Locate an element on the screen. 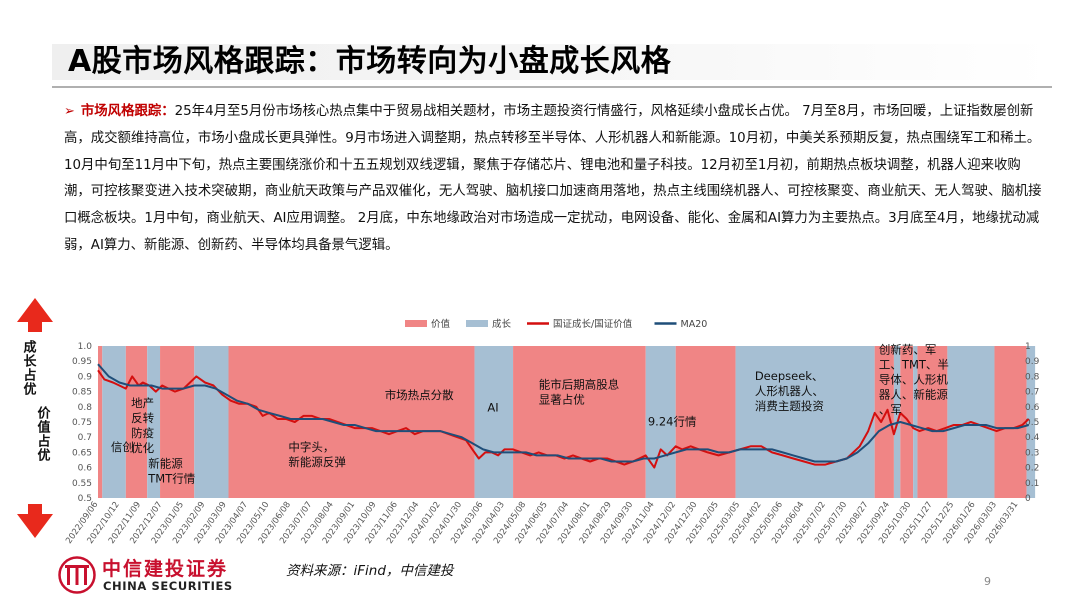 The width and height of the screenshot is (1080, 608). series-line-ratio is located at coordinates (563, 419).